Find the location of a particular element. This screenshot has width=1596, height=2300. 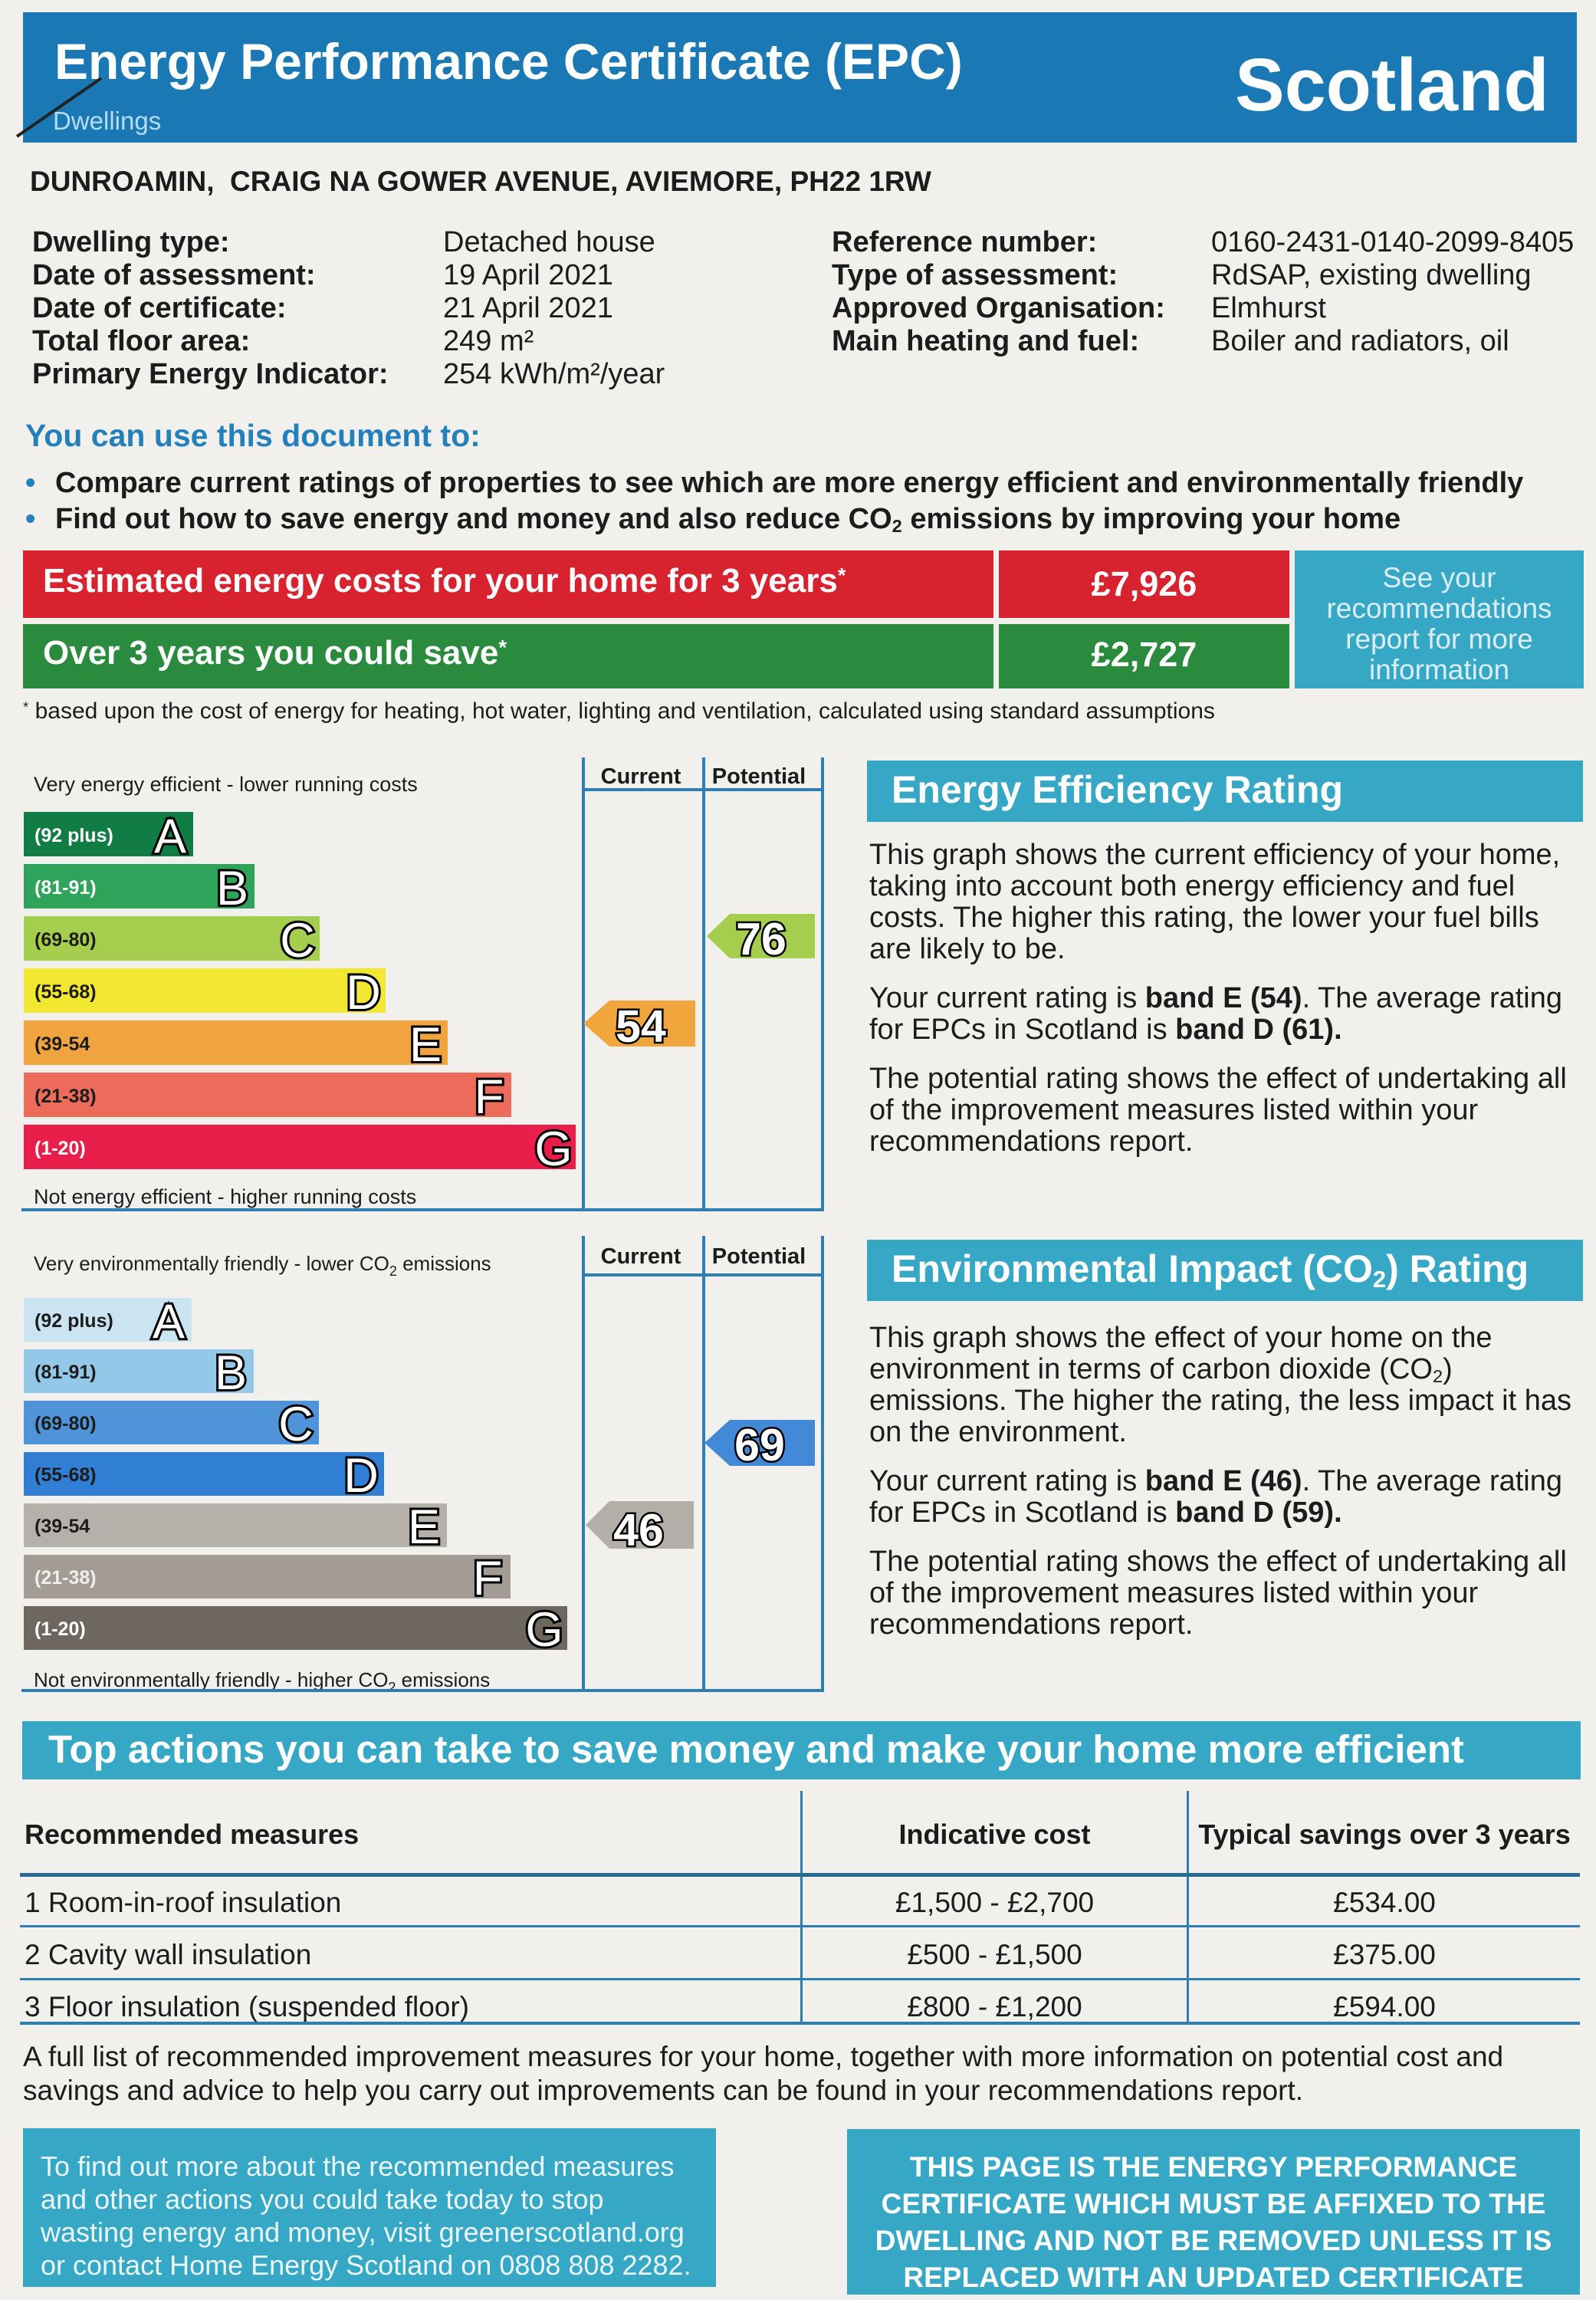

svg-text: 46 is located at coordinates (638, 1531).